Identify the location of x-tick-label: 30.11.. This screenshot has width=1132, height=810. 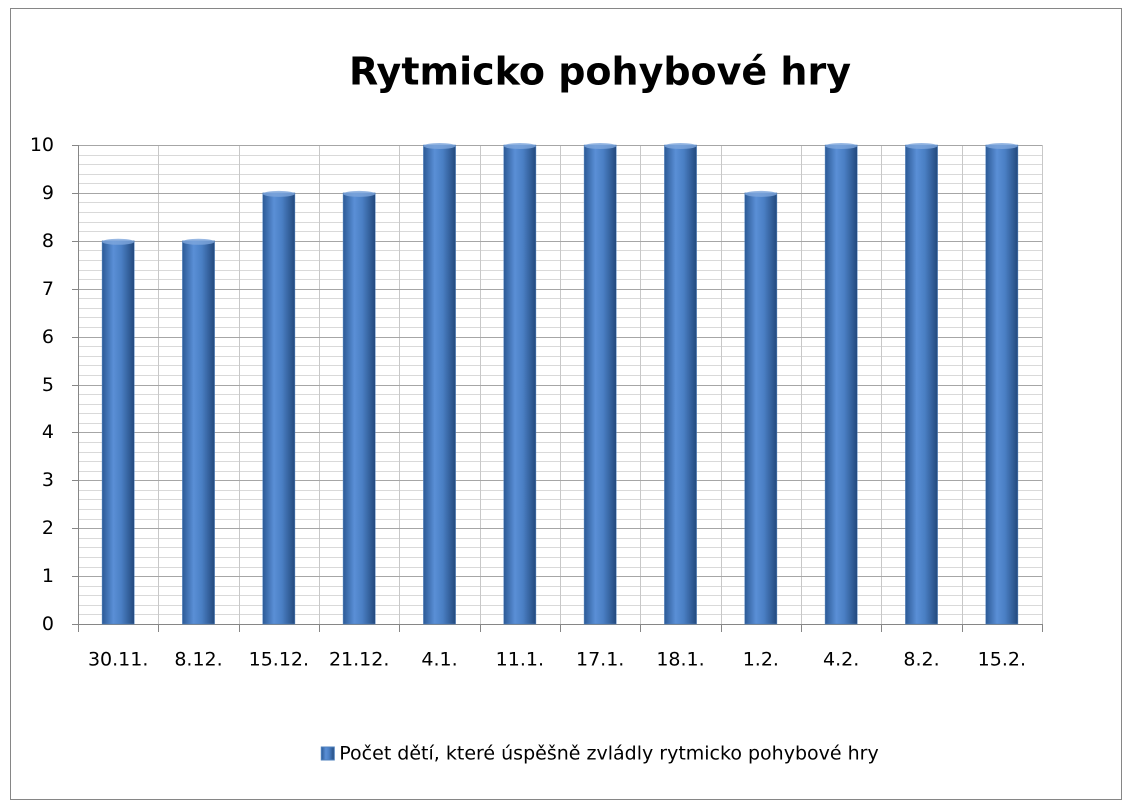
(118, 660).